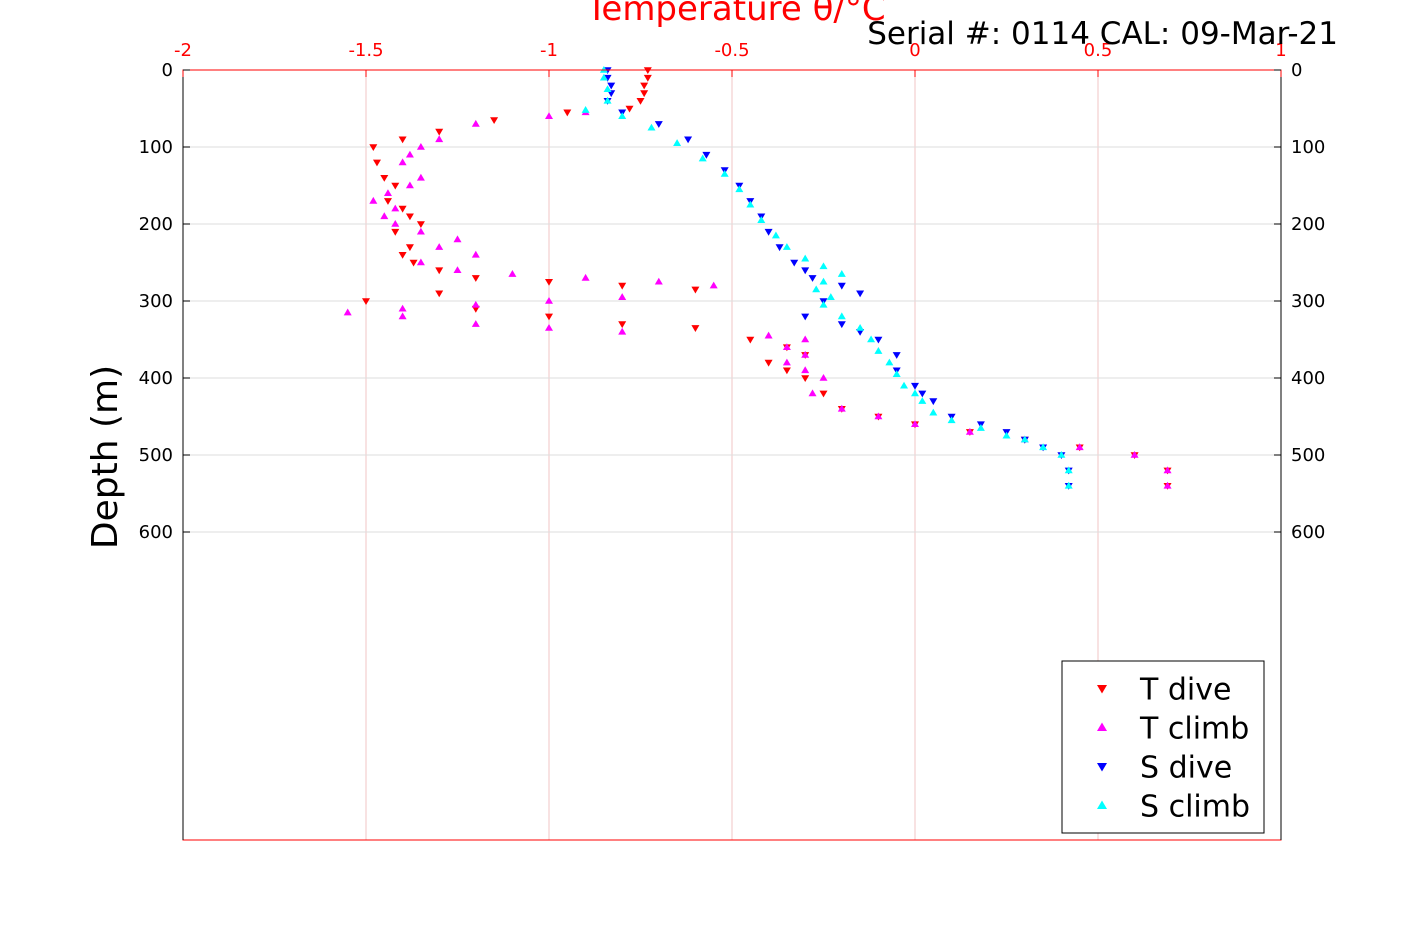 Image resolution: width=1417 pixels, height=945 pixels. What do you see at coordinates (1102, 34) in the screenshot?
I see `serial-calibration-annotation: Serial #: 0114 CAL: 09-Mar-21` at bounding box center [1102, 34].